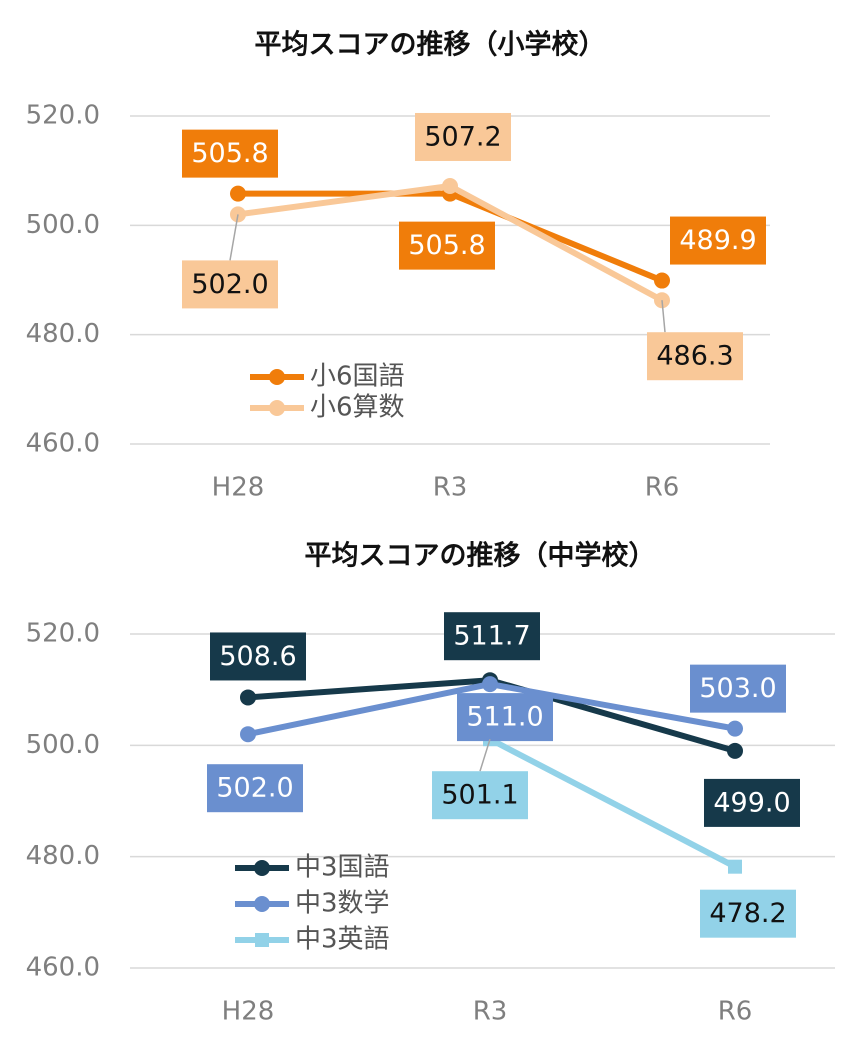  I want to click on data-label: 507.2, so click(462, 136).